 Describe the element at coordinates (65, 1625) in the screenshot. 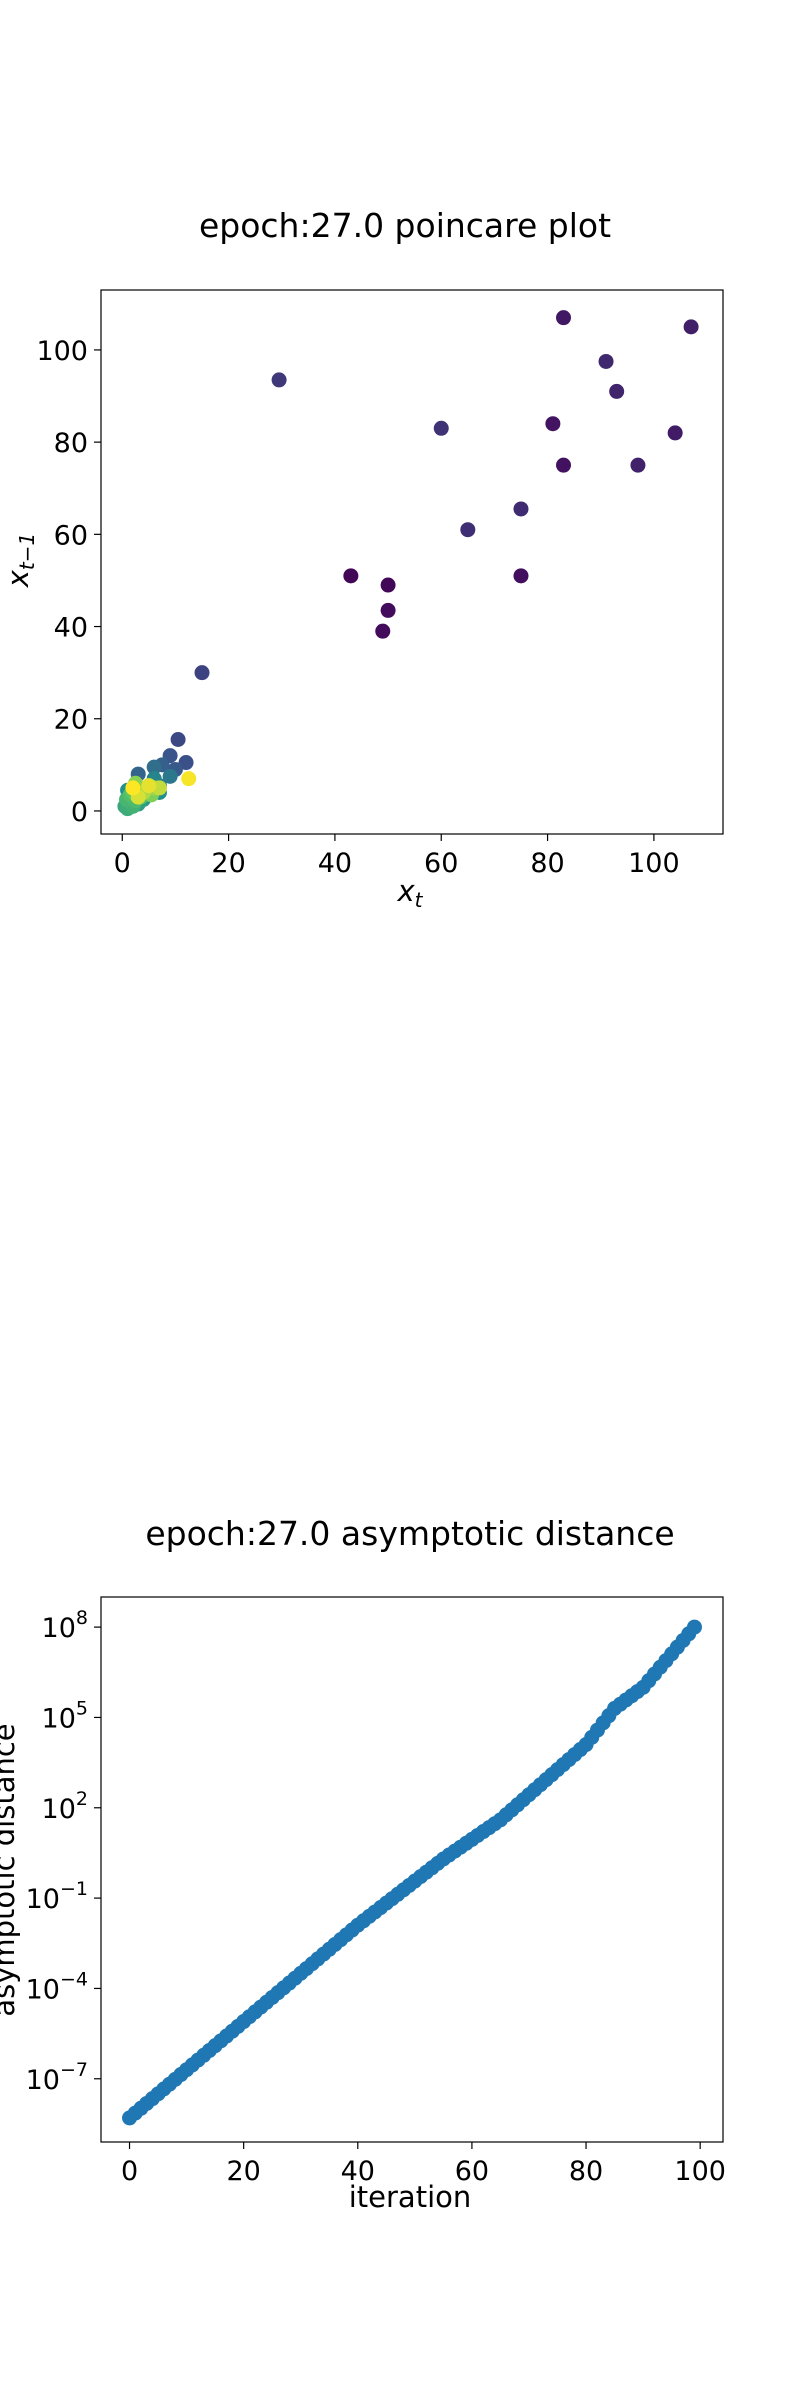

I see `y-tick-label: 10⁸` at that location.